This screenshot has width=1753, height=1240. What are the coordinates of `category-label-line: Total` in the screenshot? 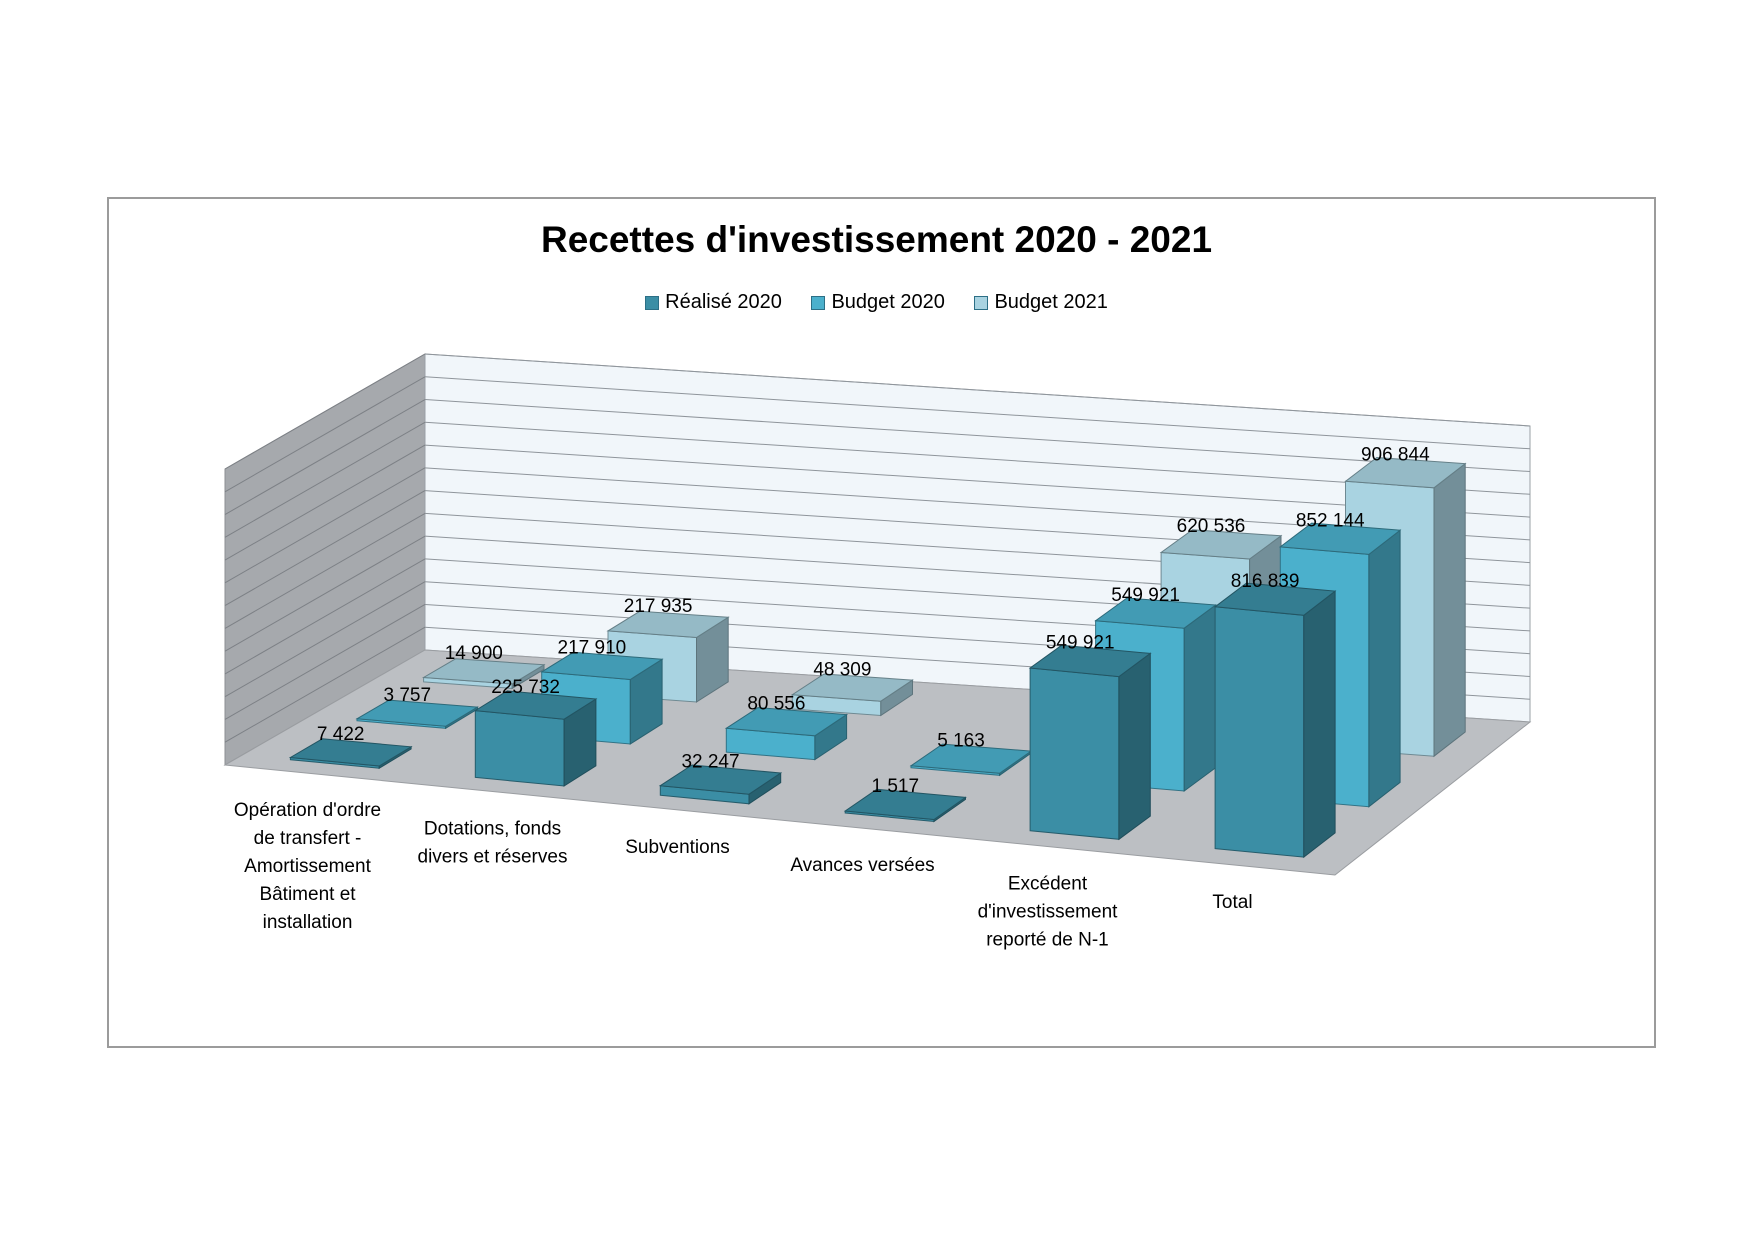 It's located at (1232, 902).